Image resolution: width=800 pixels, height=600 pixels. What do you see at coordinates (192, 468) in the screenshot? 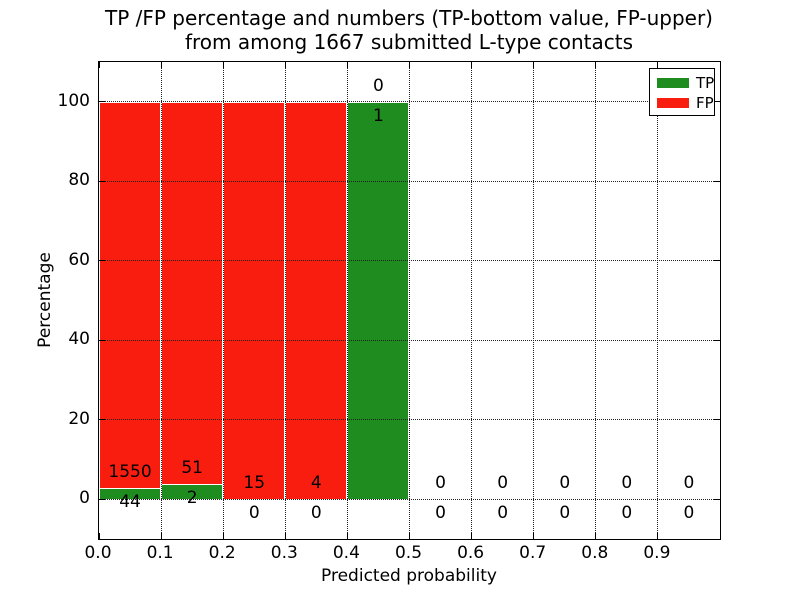
I see `fp-count-label: 51` at bounding box center [192, 468].